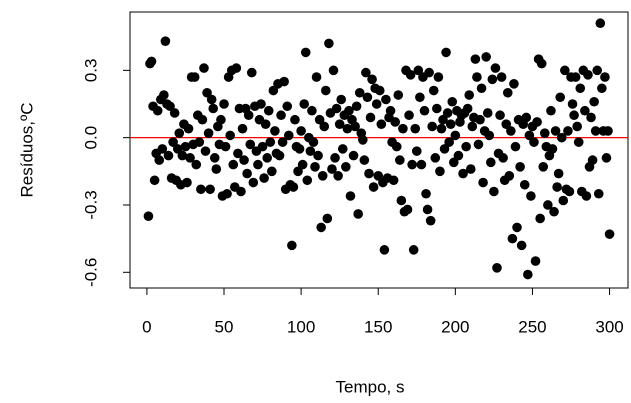  I want to click on x-tick-label: 100, so click(301, 326).